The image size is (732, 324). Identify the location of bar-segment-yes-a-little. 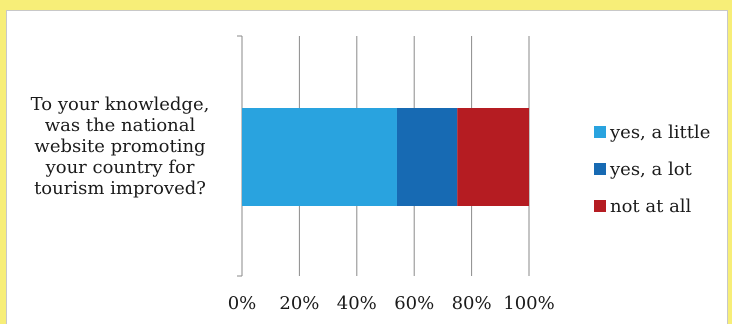
(319, 157).